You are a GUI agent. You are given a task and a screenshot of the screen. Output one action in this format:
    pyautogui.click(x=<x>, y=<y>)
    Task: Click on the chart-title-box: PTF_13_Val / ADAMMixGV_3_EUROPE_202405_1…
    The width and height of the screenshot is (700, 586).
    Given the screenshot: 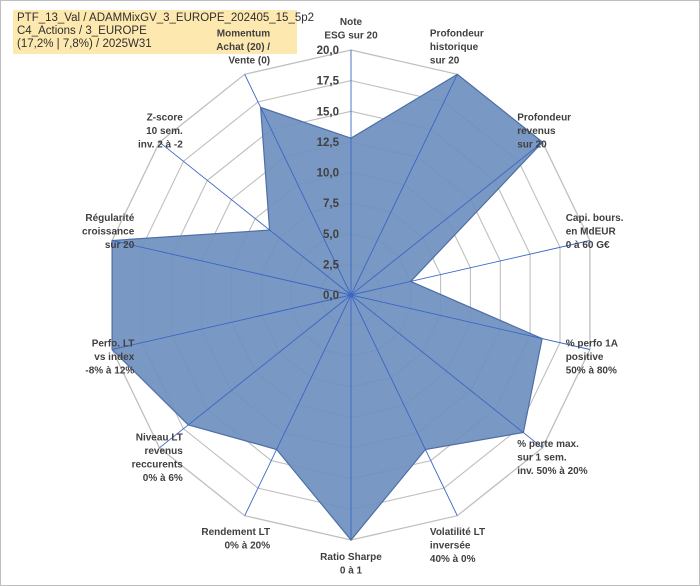 What is the action you would take?
    pyautogui.click(x=164, y=32)
    